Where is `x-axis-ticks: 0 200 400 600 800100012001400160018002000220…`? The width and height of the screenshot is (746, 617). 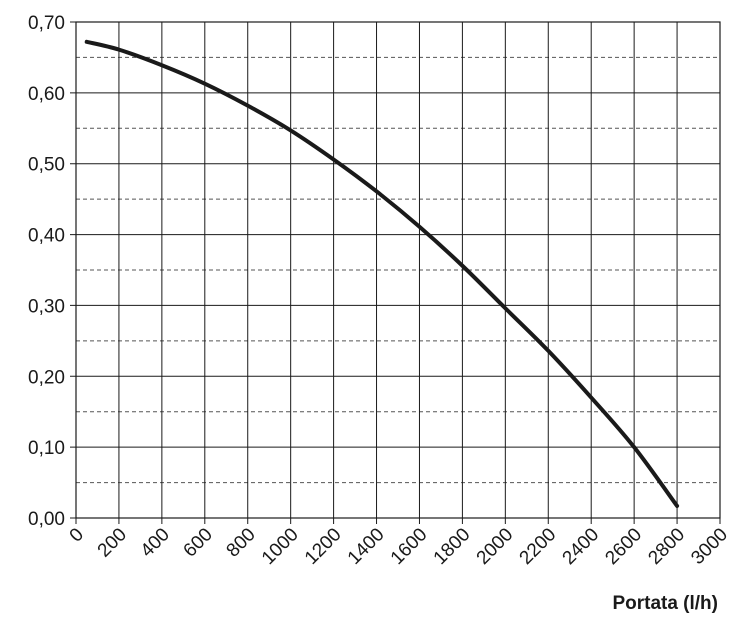
x-axis-ticks: 0 200 400 600 800100012001400160018002000220… is located at coordinates (399, 546).